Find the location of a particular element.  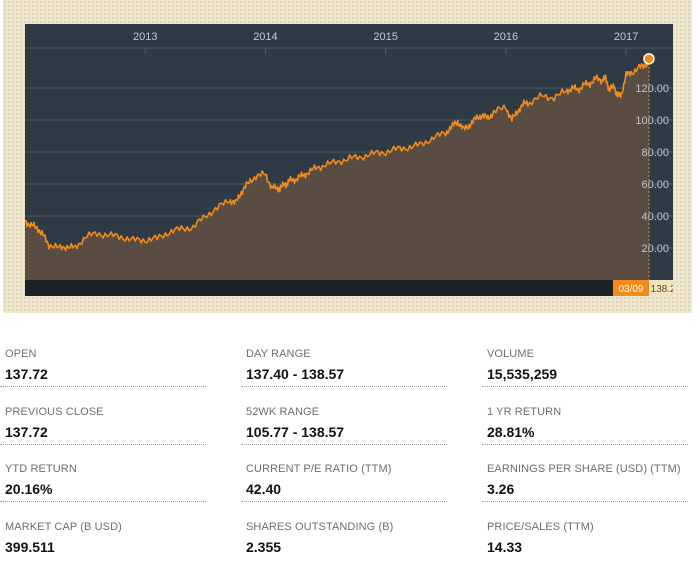

x-tick-label: 2013 is located at coordinates (145, 37).